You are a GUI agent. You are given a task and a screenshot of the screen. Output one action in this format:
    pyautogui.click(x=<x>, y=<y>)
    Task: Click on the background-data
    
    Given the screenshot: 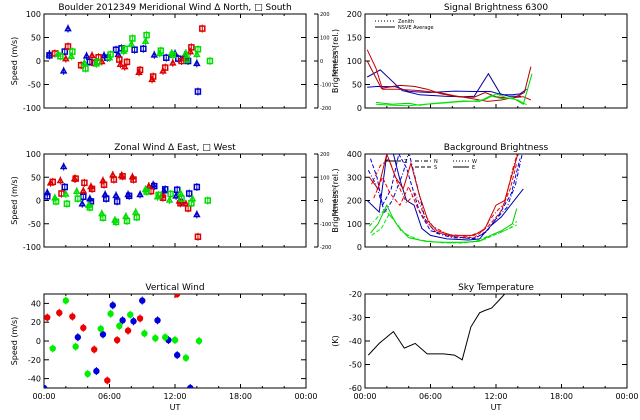 What is the action you would take?
    pyautogui.click(x=445, y=199)
    